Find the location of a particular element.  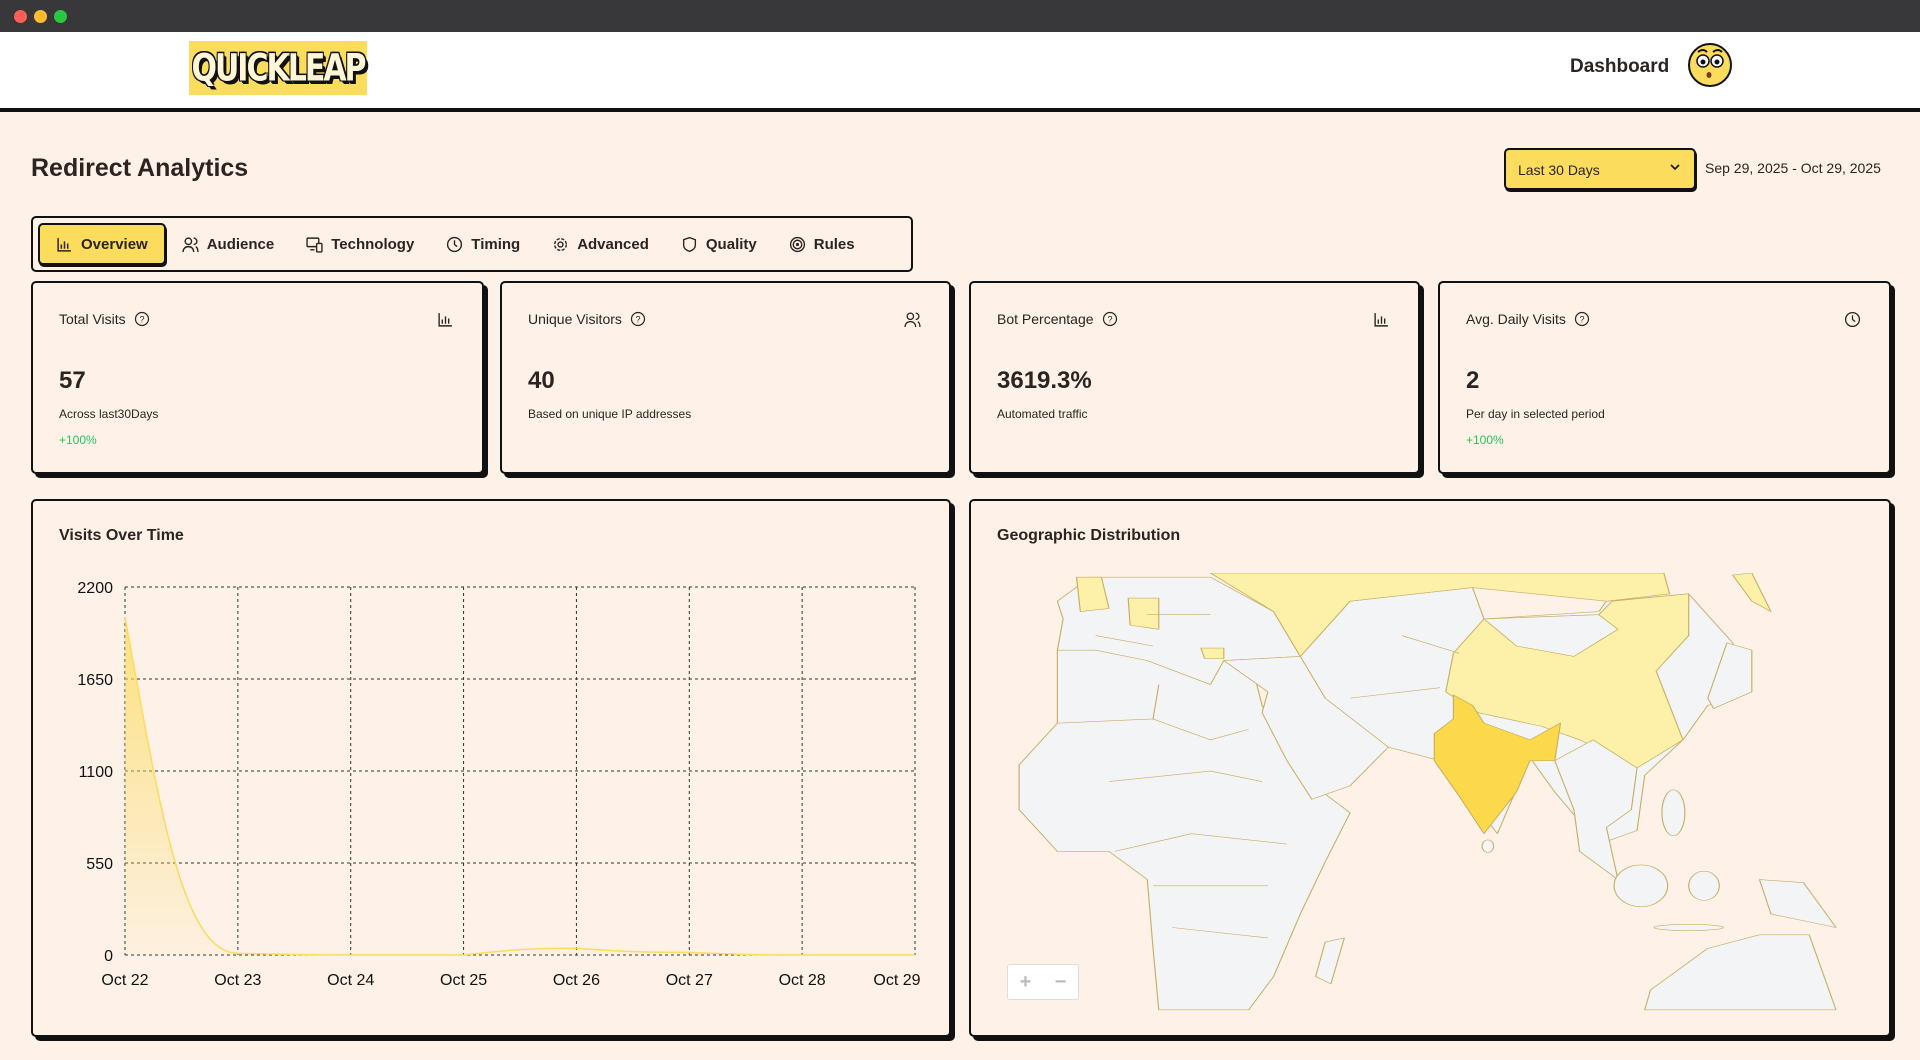

stat-label: Unique Visitors is located at coordinates (575, 319).